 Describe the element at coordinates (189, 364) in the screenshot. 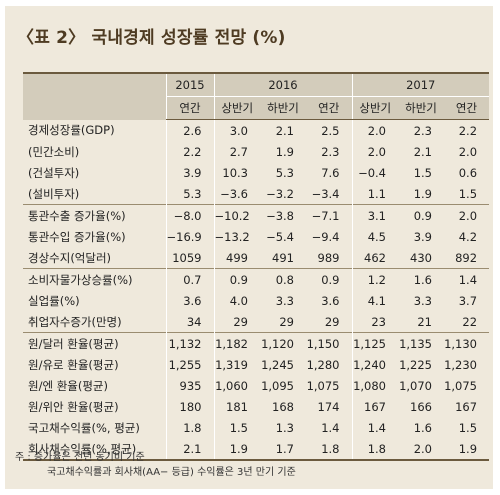

I see `table-cell: 1,255` at that location.